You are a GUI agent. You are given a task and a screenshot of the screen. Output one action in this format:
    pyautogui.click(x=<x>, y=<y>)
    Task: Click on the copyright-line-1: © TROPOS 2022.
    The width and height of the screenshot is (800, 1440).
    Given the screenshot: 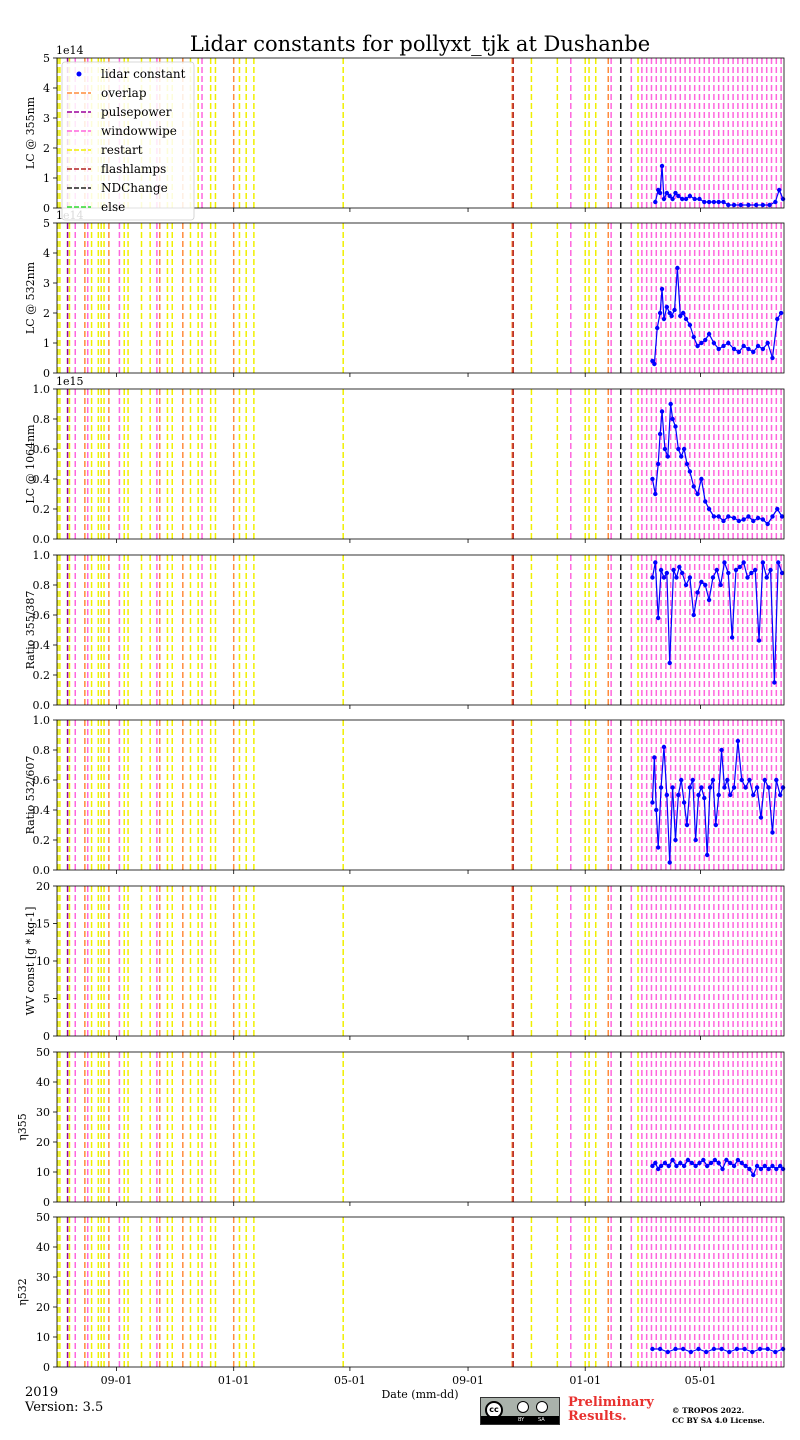 What is the action you would take?
    pyautogui.click(x=708, y=1410)
    